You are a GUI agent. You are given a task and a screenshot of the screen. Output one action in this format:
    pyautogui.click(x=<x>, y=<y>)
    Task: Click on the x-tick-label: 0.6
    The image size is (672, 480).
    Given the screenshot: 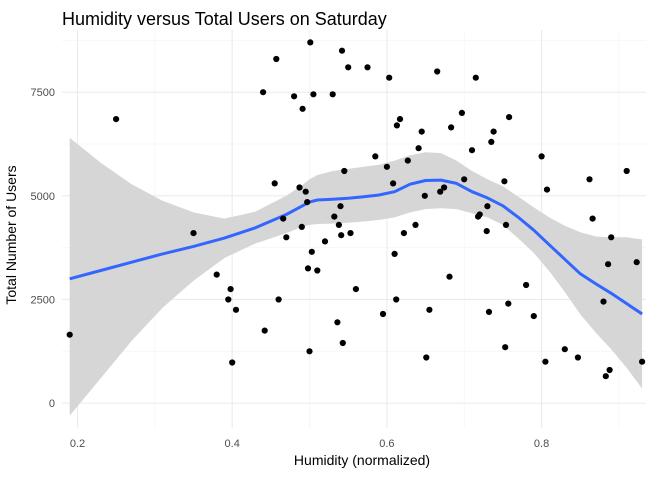 What is the action you would take?
    pyautogui.click(x=386, y=444)
    